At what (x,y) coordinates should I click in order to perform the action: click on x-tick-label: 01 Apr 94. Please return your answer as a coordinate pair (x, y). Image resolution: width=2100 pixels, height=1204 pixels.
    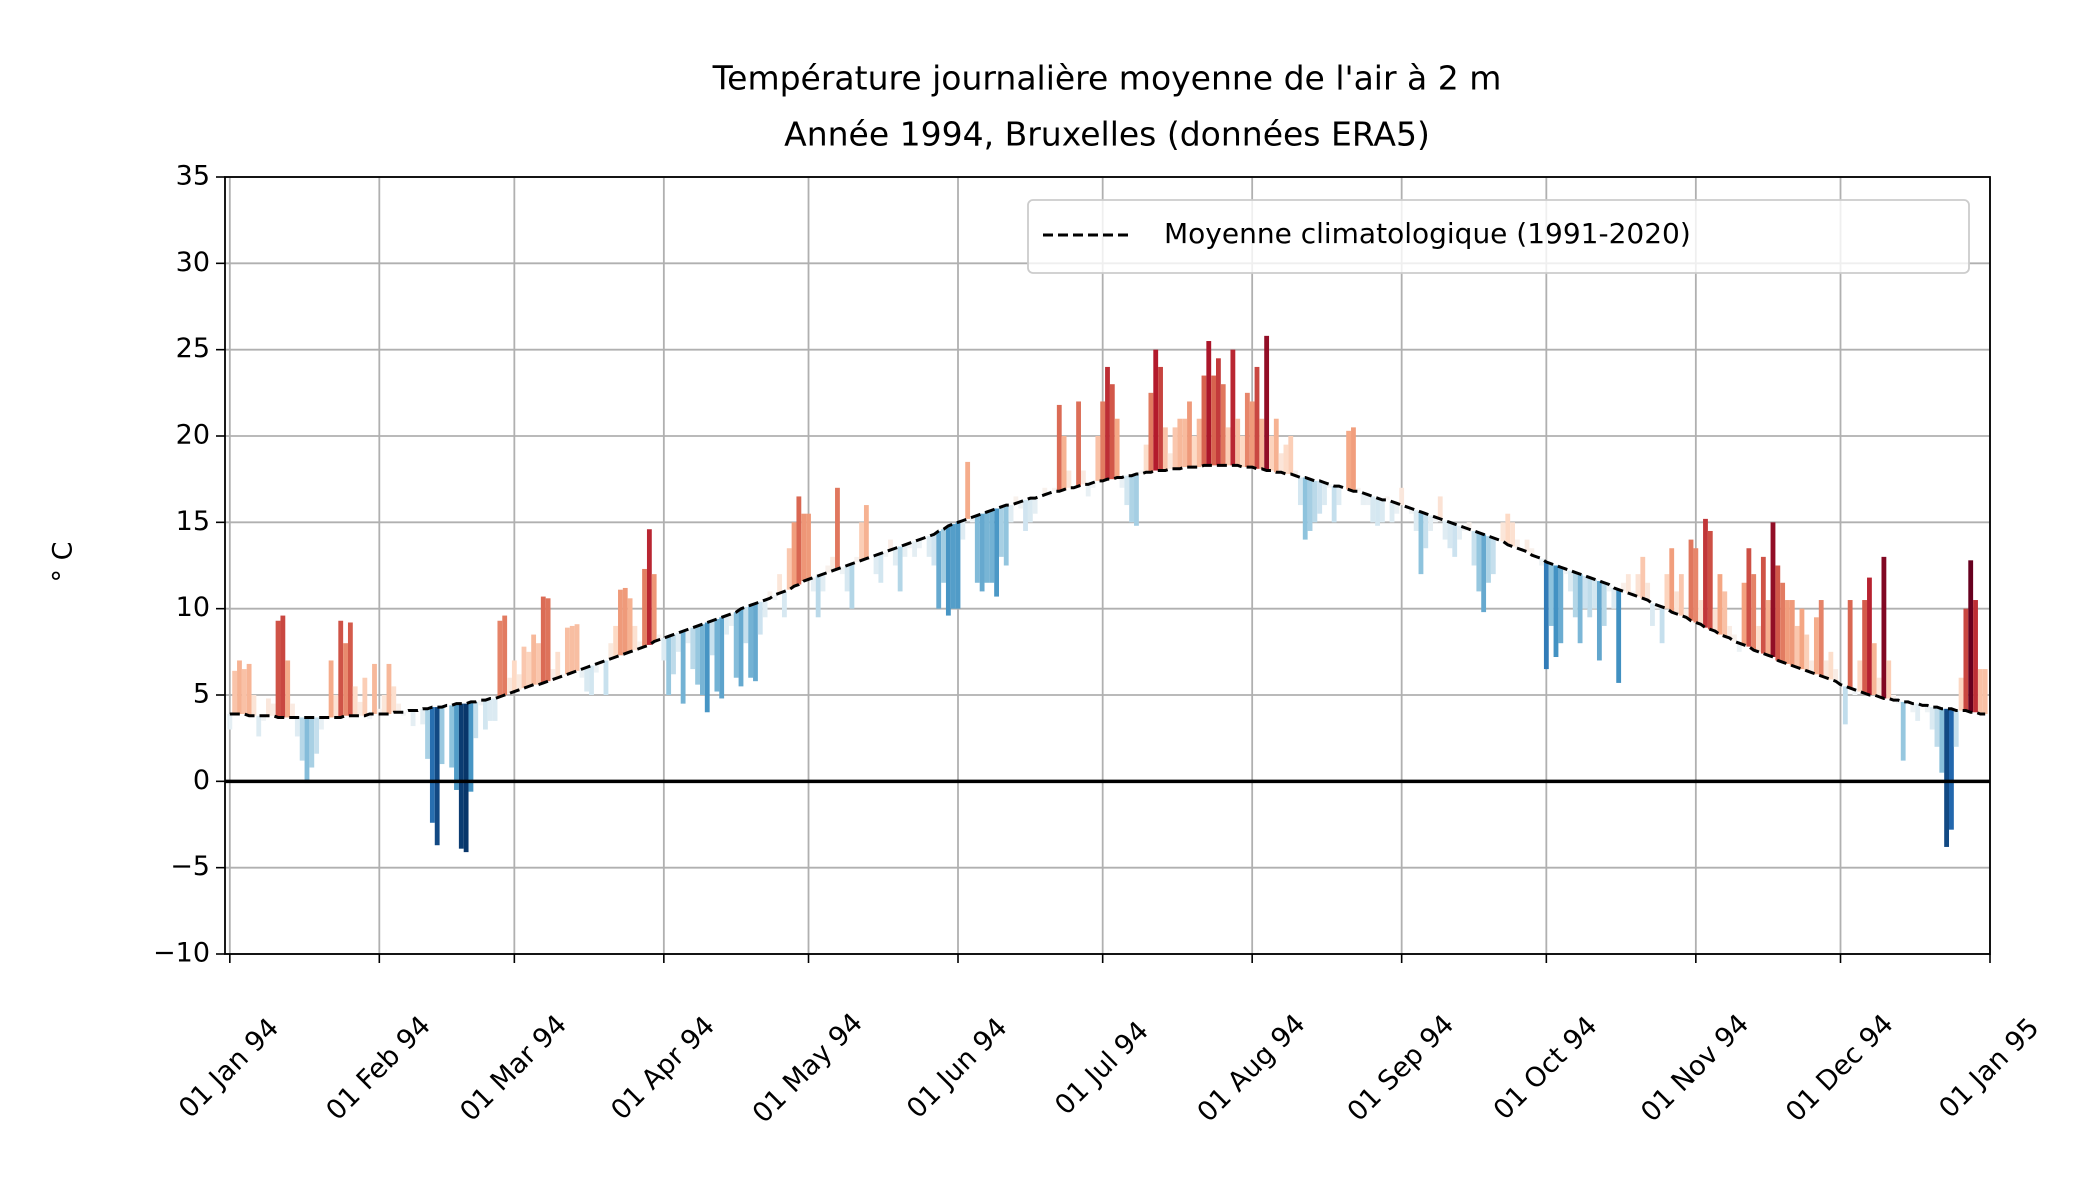
    Looking at the image, I should click on (663, 1068).